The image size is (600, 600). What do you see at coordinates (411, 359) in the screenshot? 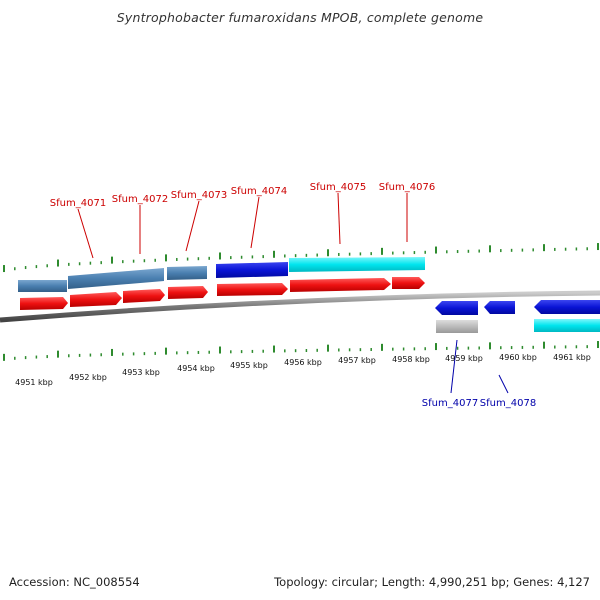
I see `kbp-label: 4958 kbp` at bounding box center [411, 359].